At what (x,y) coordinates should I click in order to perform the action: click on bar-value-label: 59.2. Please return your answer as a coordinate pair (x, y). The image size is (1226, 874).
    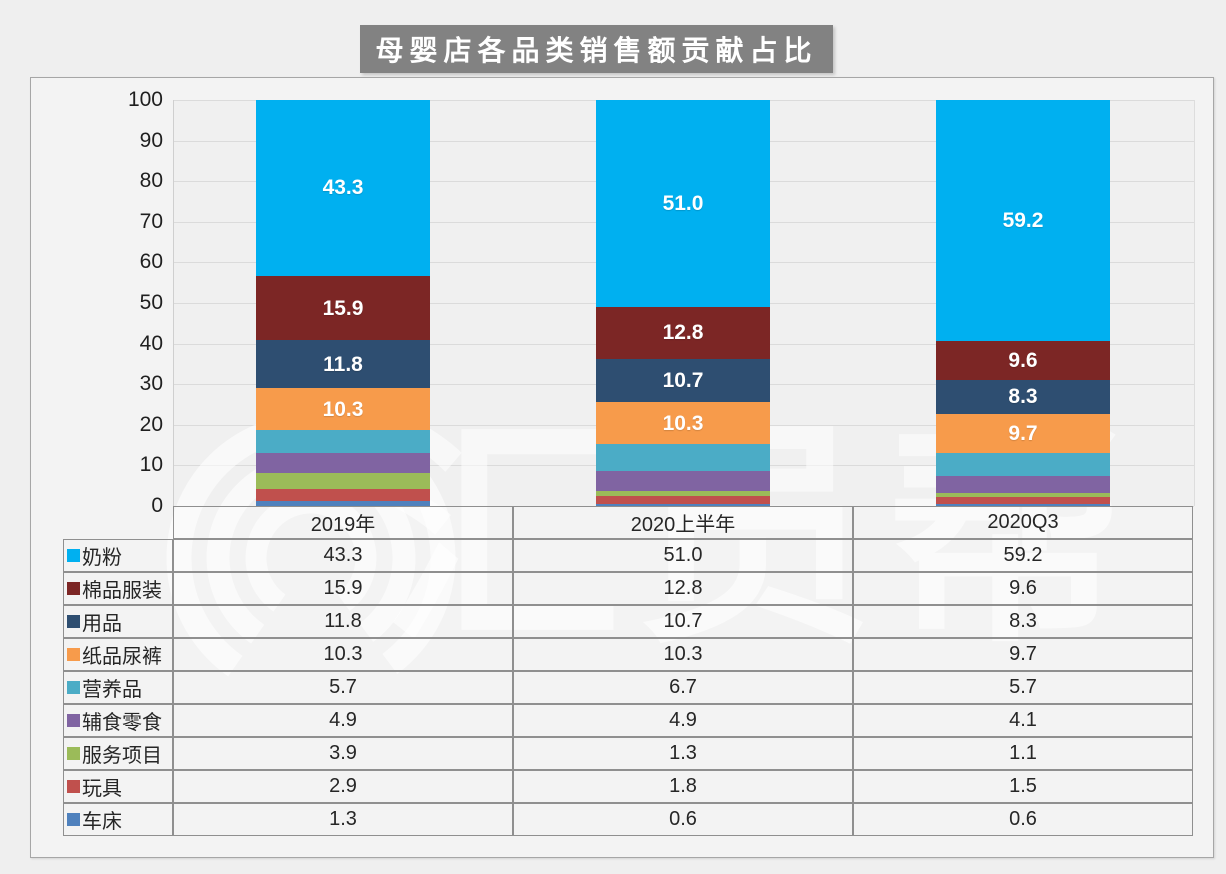
    Looking at the image, I should click on (1023, 220).